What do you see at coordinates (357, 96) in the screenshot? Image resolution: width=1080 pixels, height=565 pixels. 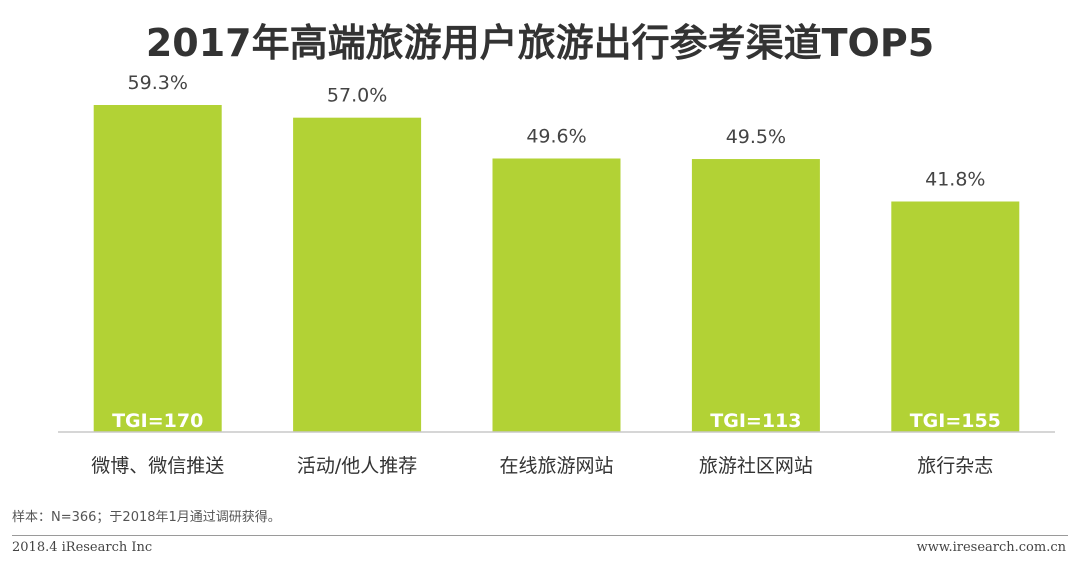 I see `value-label-1: 57.0%` at bounding box center [357, 96].